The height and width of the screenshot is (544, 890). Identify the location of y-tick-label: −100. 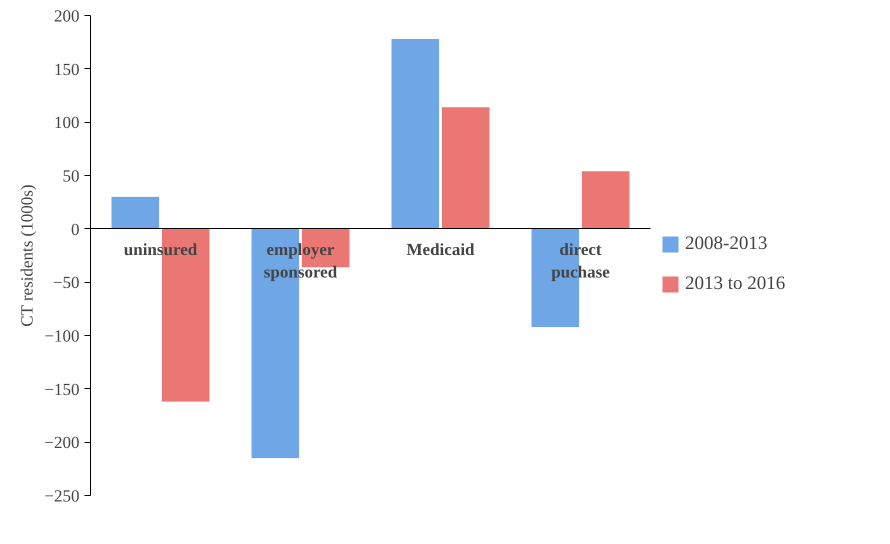
(62, 336).